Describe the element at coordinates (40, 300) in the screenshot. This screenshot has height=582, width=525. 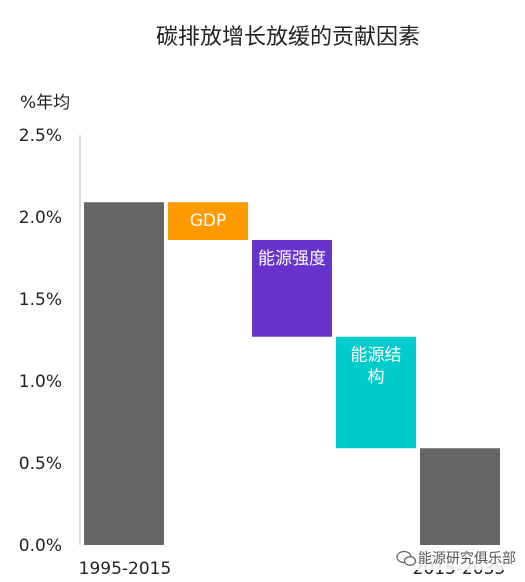
I see `y-tick-label: 1.5%` at that location.